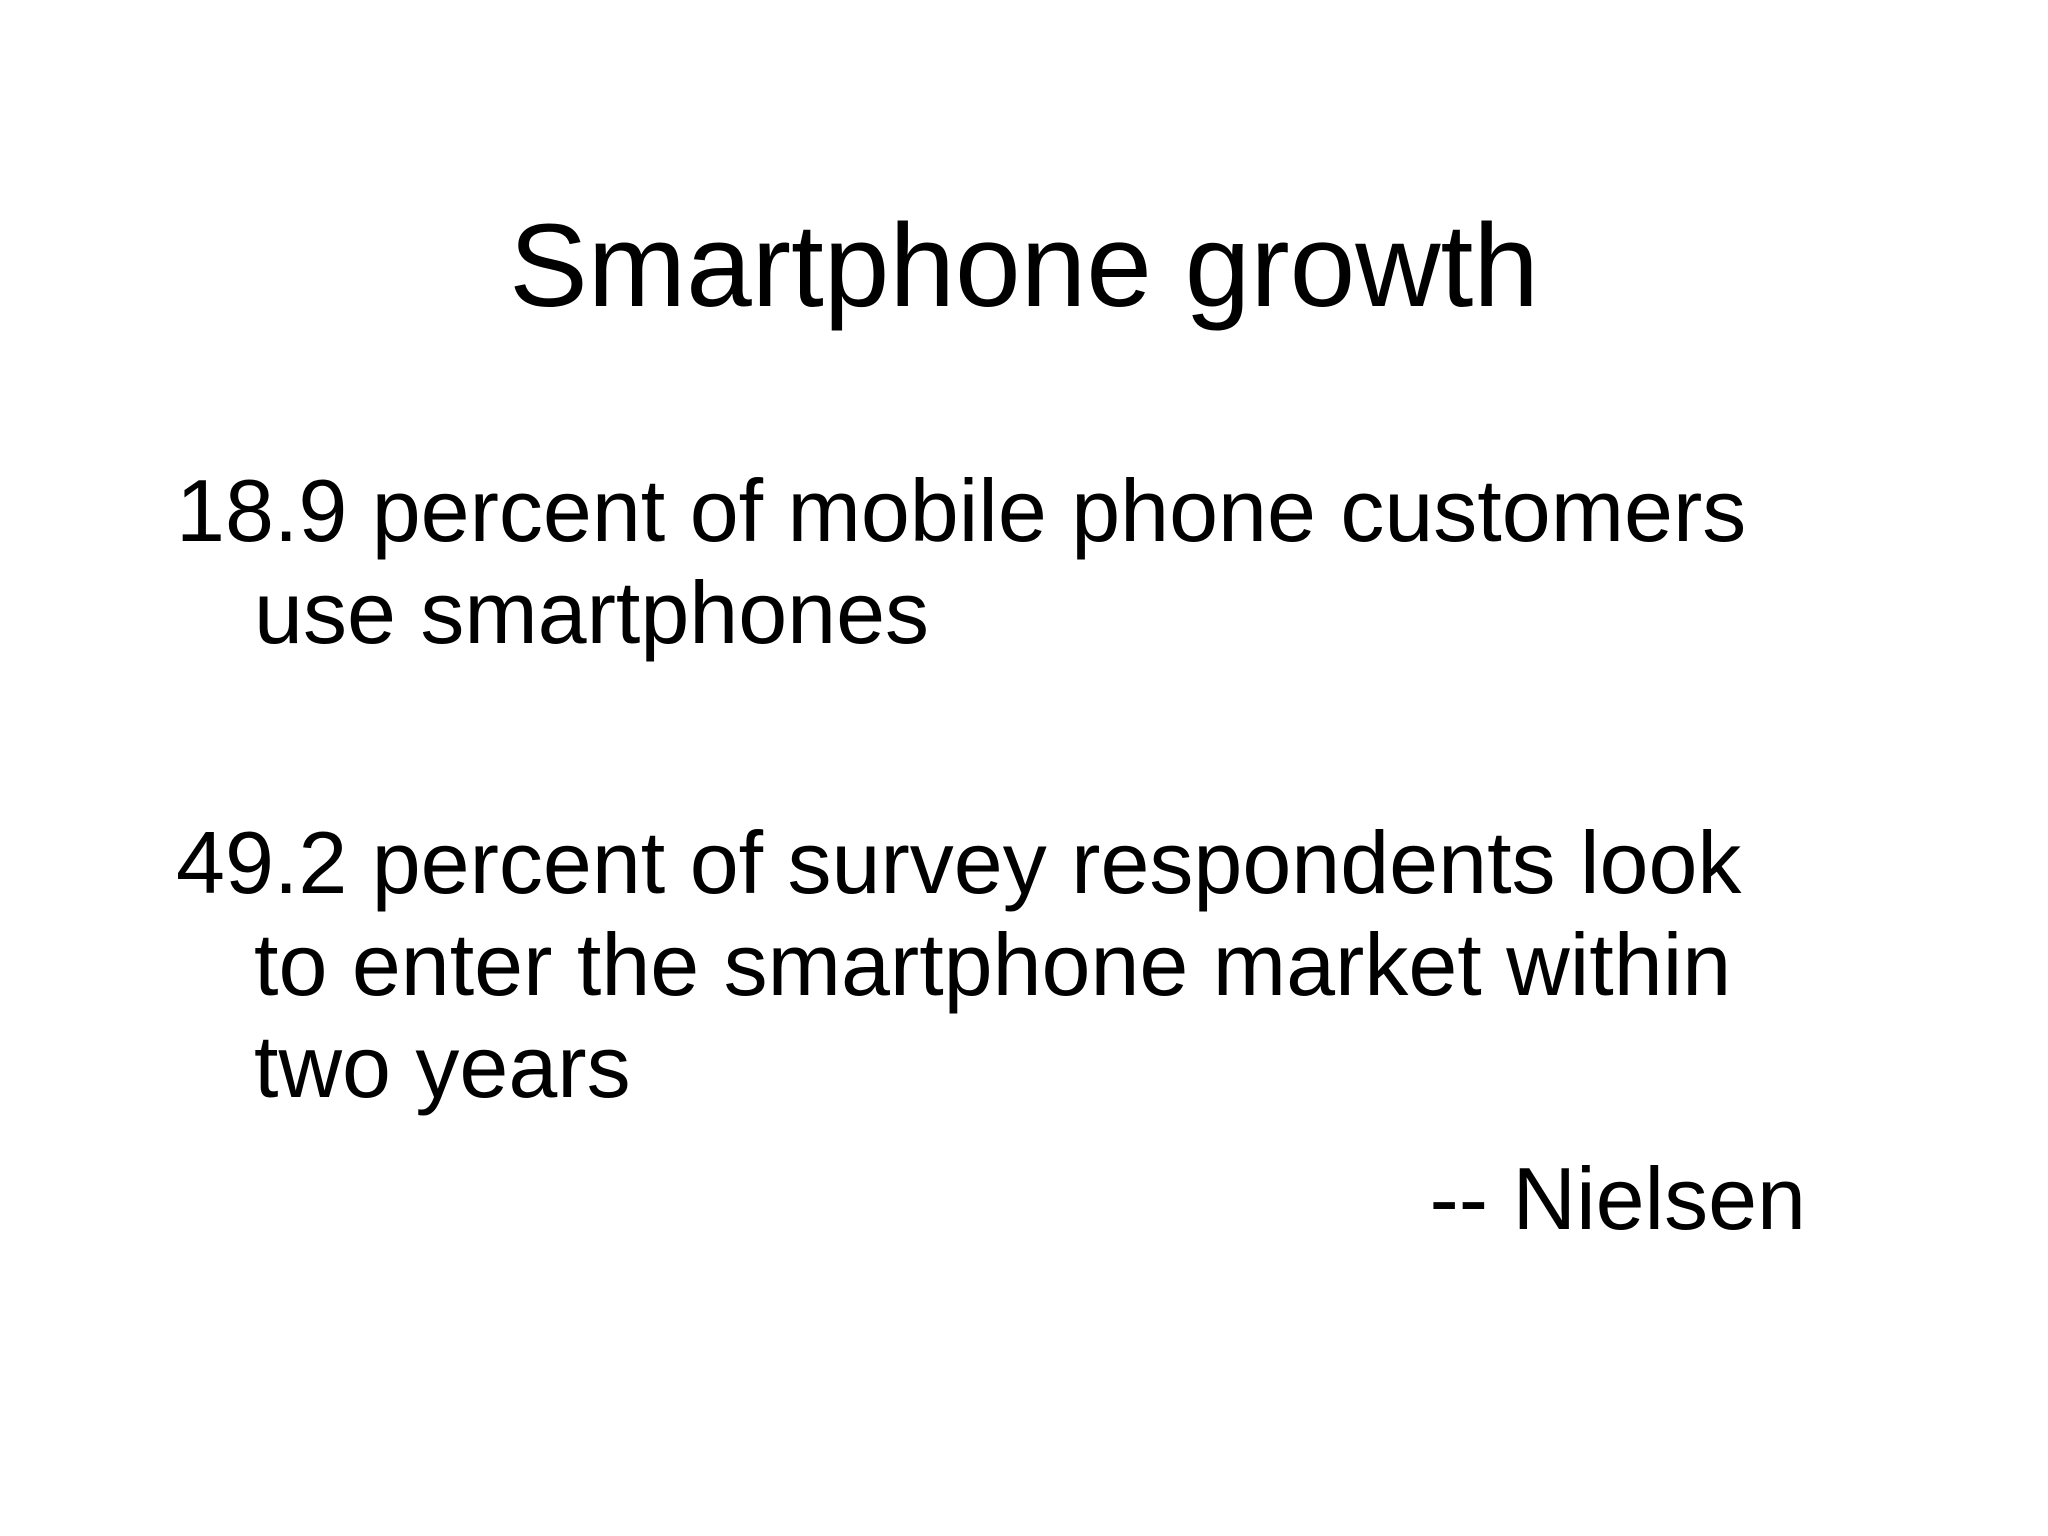 This screenshot has width=2048, height=1536. What do you see at coordinates (1617, 1198) in the screenshot?
I see `source-attribution: -- Nielsen` at bounding box center [1617, 1198].